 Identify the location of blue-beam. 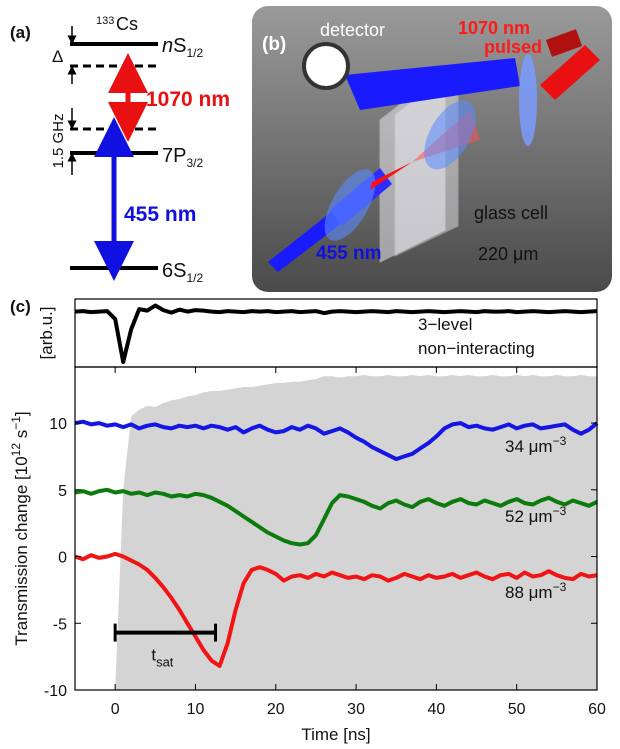
(432, 84).